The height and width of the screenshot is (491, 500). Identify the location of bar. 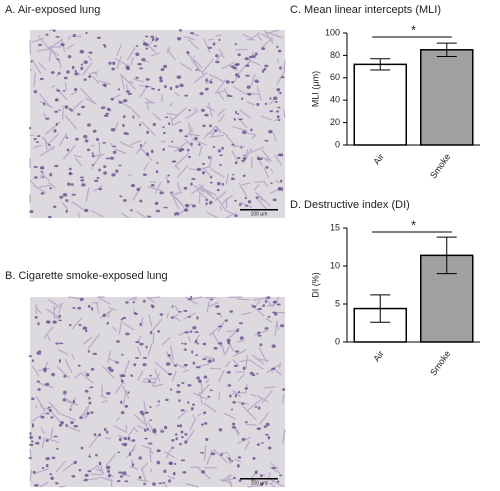
(380, 104).